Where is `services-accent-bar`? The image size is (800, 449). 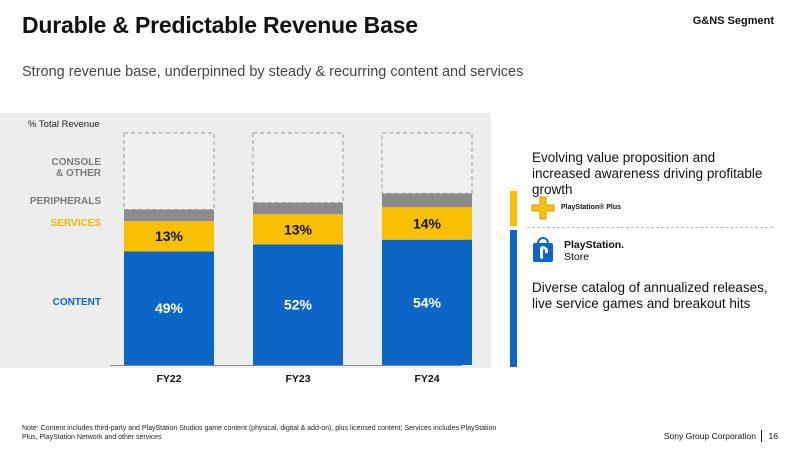
services-accent-bar is located at coordinates (513, 208).